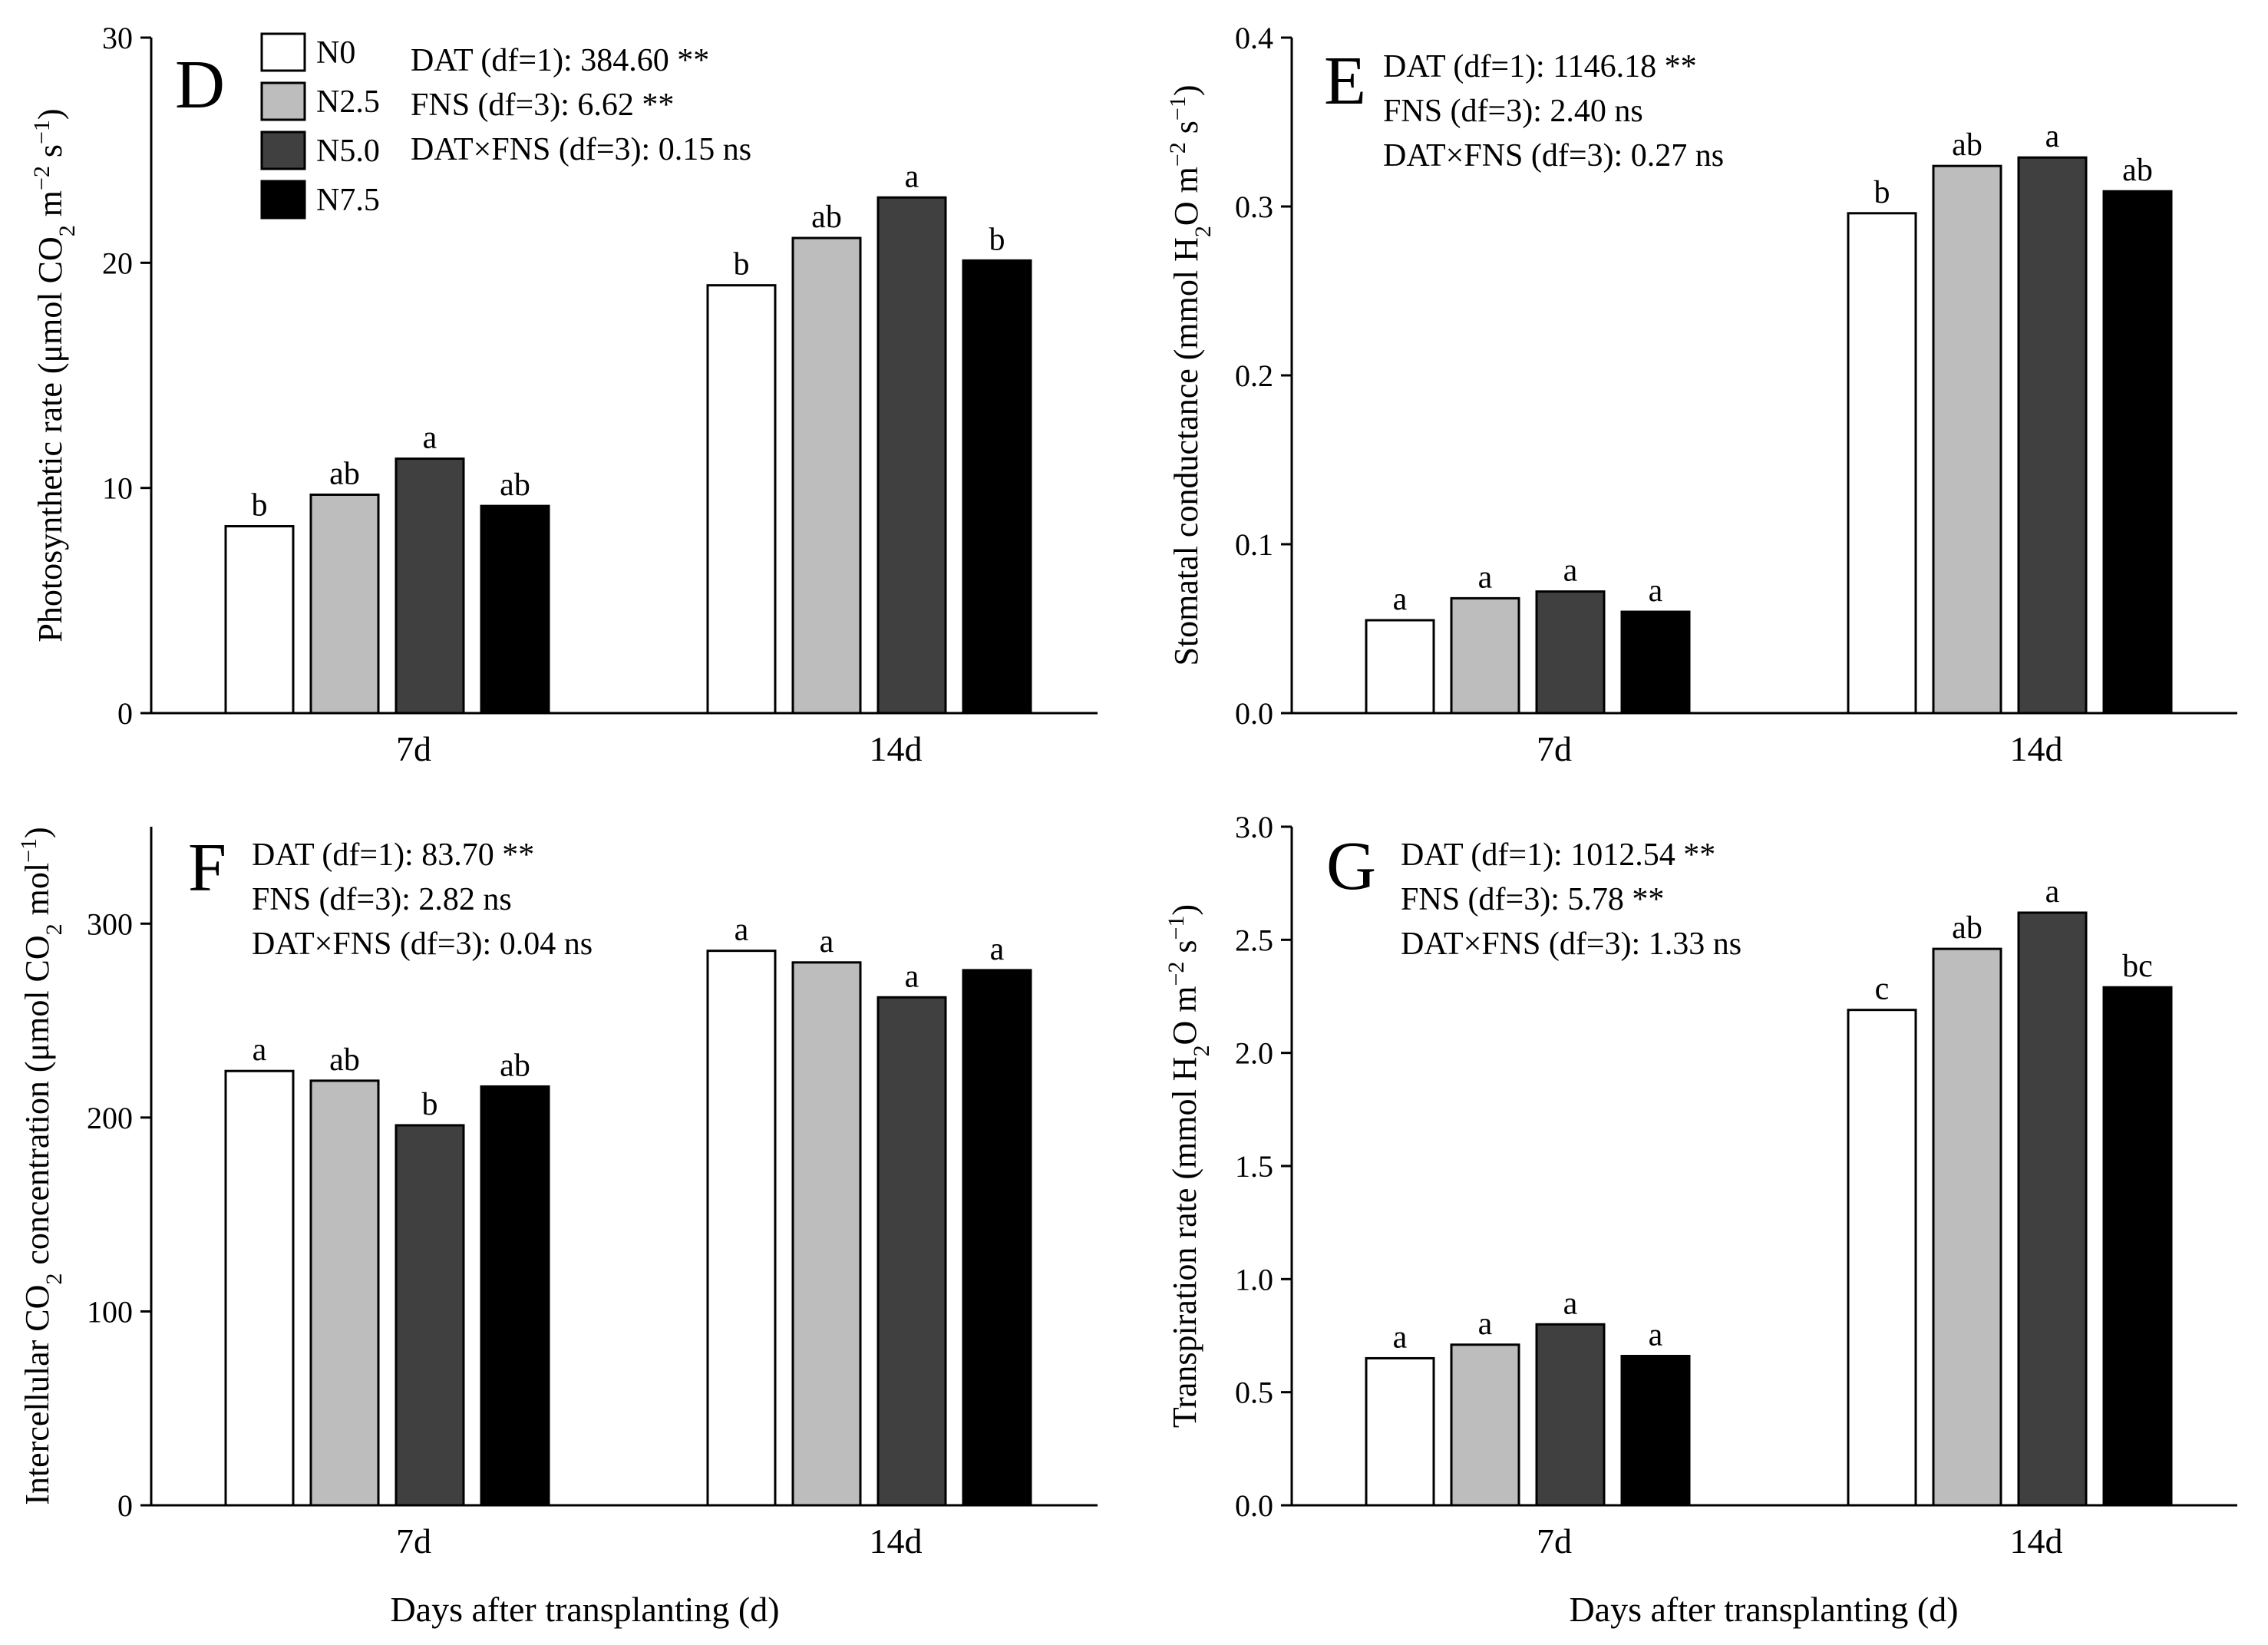 The image size is (2268, 1645). What do you see at coordinates (1254, 1053) in the screenshot?
I see `y-tick-label: 2.0` at bounding box center [1254, 1053].